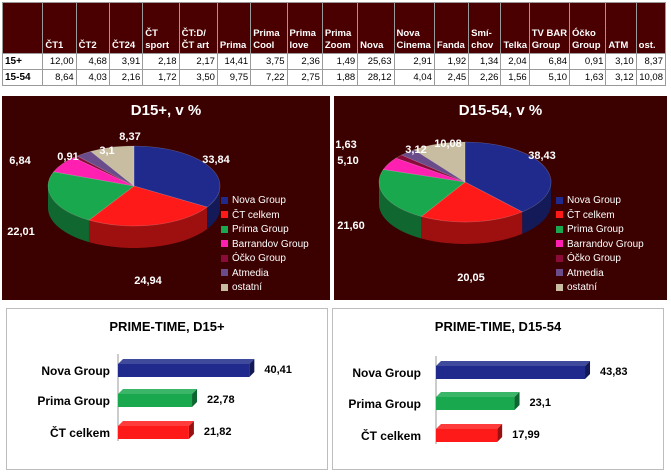 The height and width of the screenshot is (473, 671). I want to click on bar-category-label: ČT celkem, so click(80, 432).